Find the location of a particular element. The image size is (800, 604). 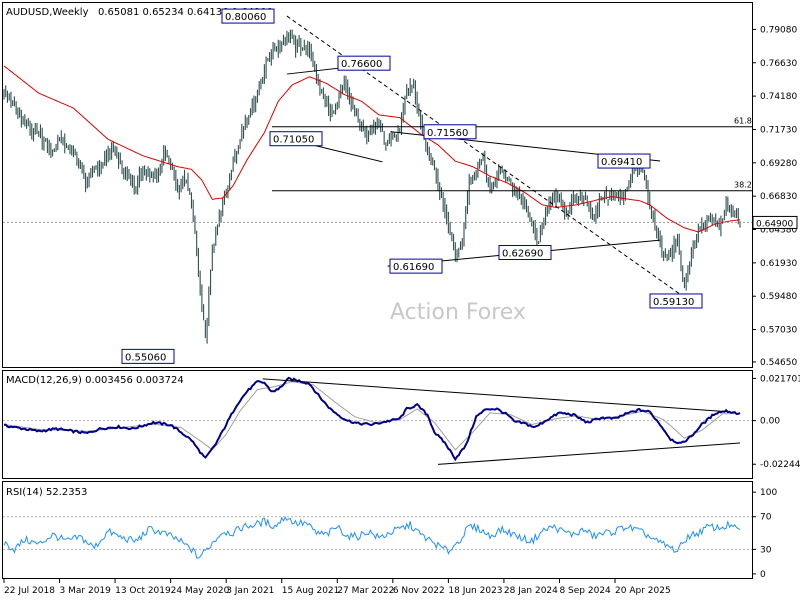

rsi-ytick-label: 30 is located at coordinates (766, 550).